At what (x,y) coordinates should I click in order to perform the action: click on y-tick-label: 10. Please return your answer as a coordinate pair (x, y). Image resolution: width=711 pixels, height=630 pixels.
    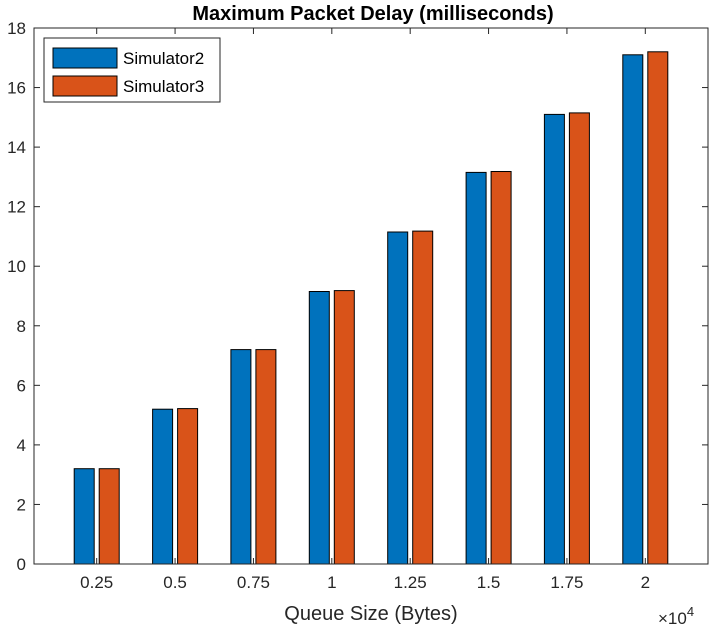
    Looking at the image, I should click on (16, 266).